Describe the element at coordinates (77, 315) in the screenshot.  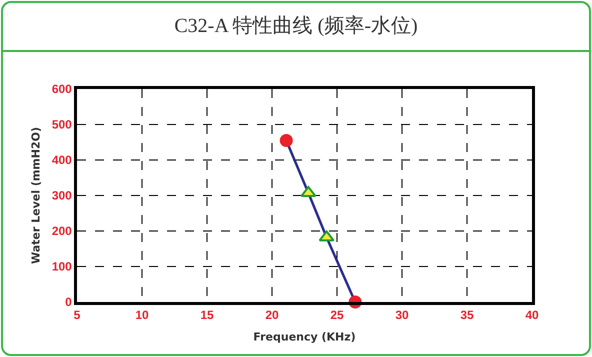
I see `x-tick-label: 5` at that location.